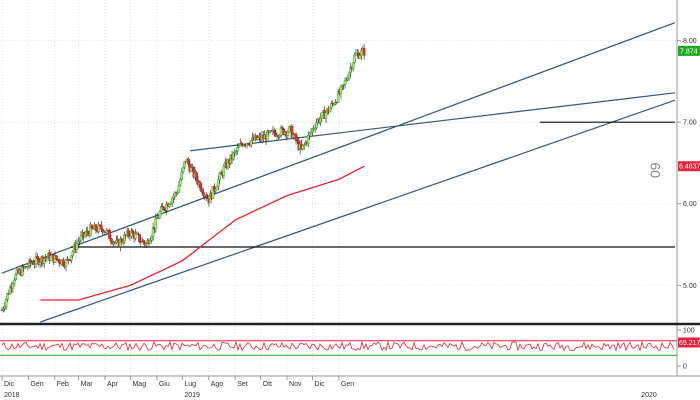 This screenshot has width=700, height=400. I want to click on month-tick-label: Feb, so click(63, 384).